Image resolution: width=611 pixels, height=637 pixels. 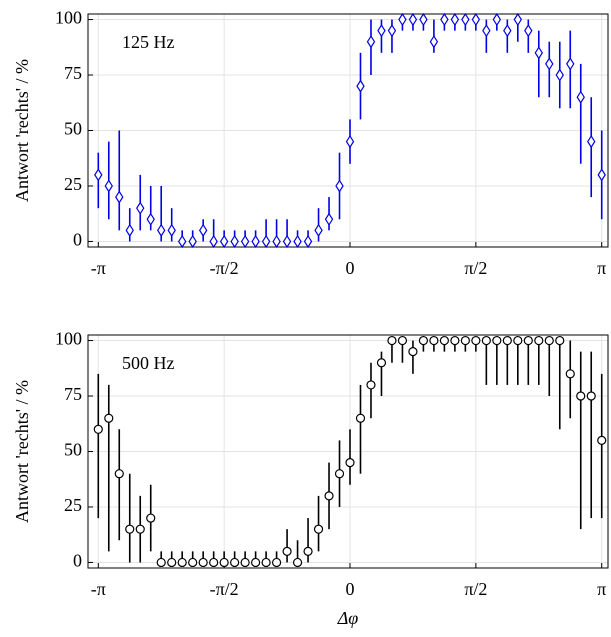 I want to click on x-tick-label: -π/2, so click(x=224, y=268).